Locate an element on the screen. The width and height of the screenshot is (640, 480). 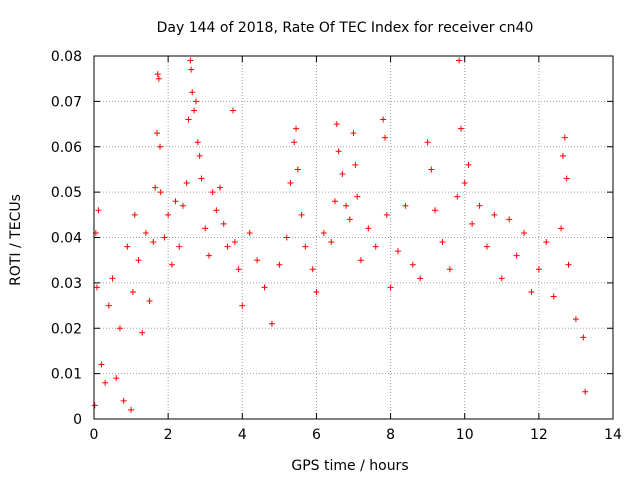
x-tick-label: 10 is located at coordinates (465, 435).